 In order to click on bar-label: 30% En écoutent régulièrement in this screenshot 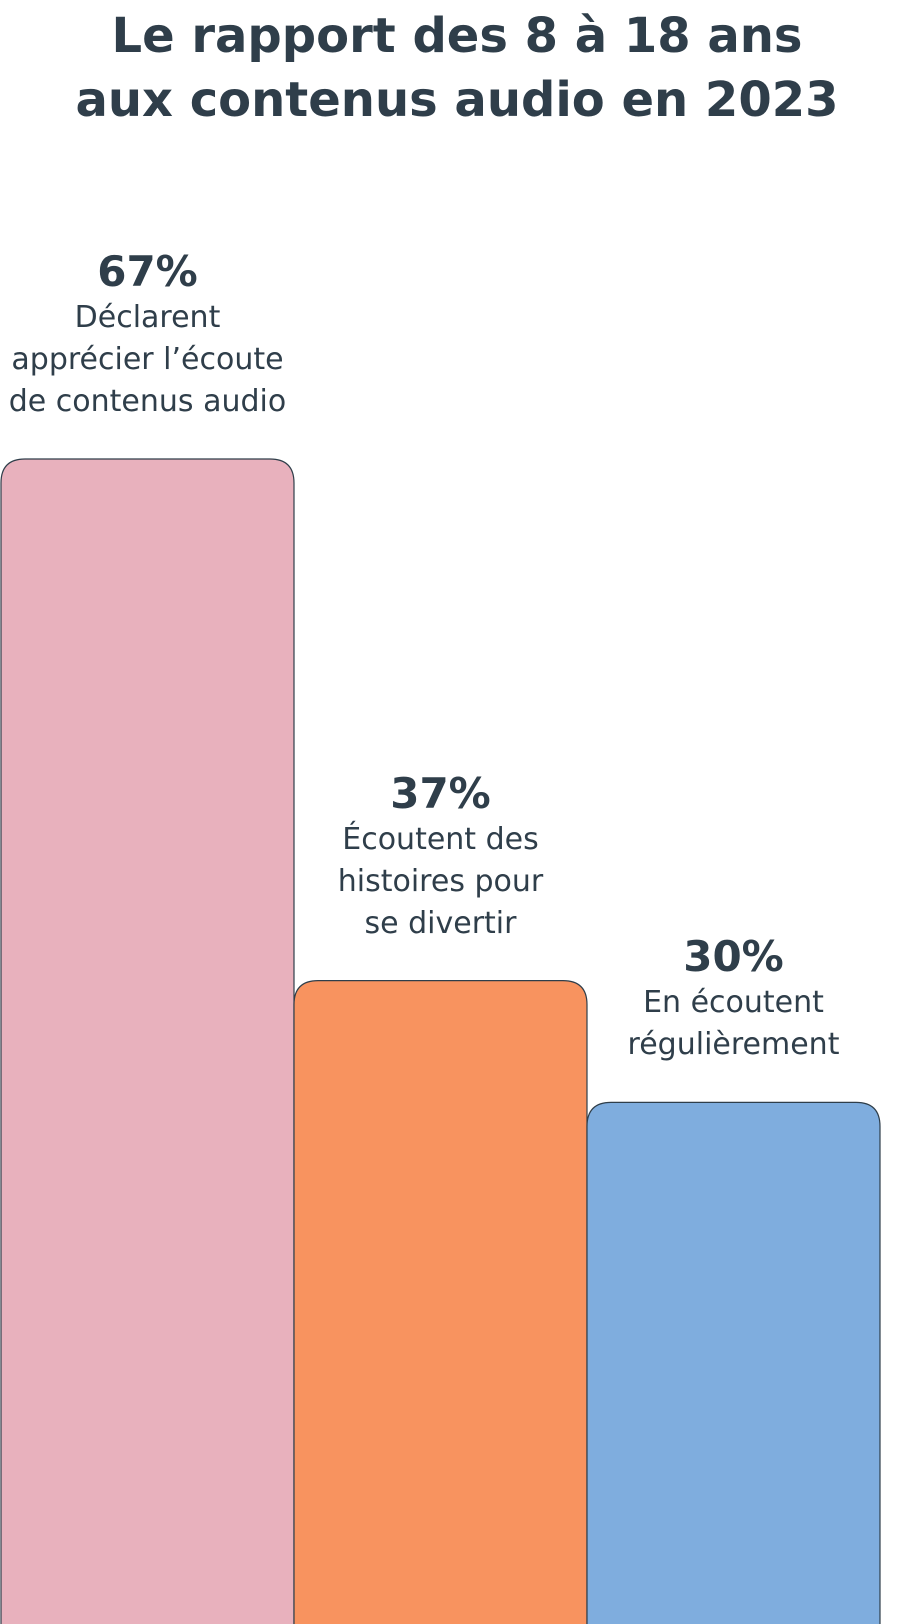, I will do `click(733, 999)`.